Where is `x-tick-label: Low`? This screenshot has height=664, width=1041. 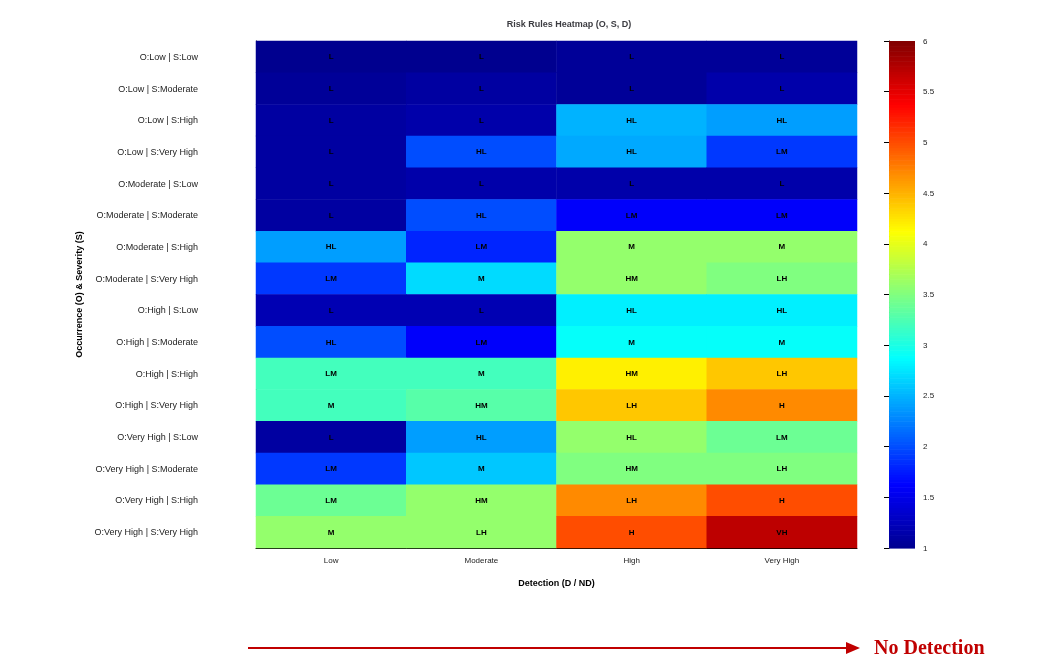 x-tick-label: Low is located at coordinates (331, 560).